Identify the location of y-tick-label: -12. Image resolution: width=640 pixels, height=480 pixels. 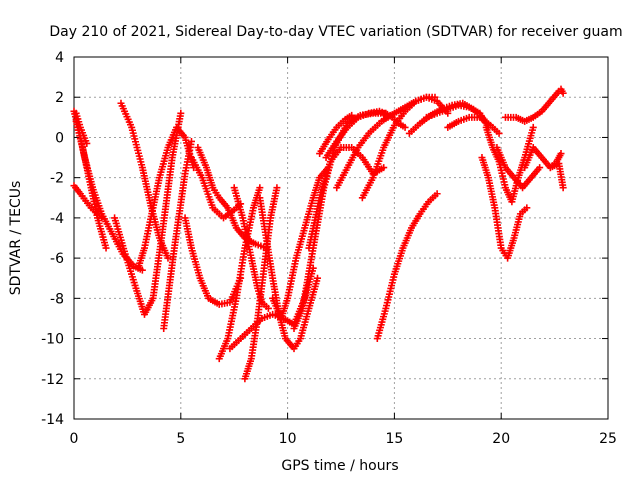
(52, 380).